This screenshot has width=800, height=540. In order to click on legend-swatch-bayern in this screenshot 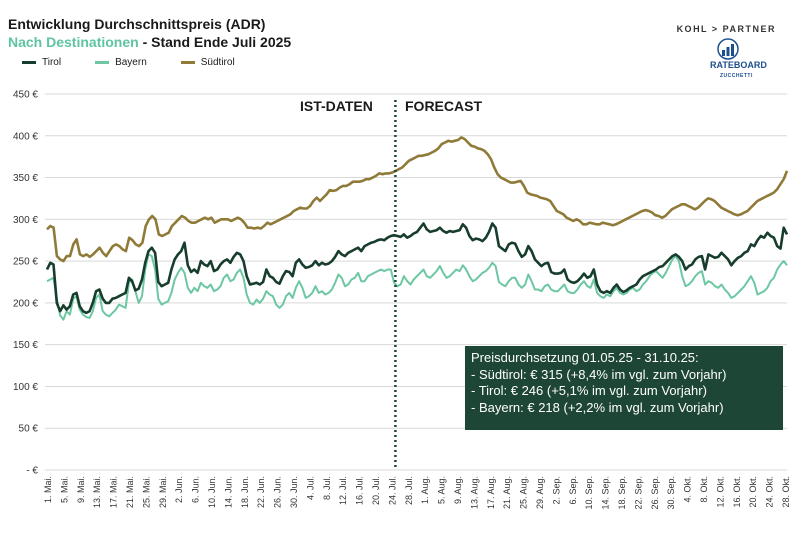, I will do `click(102, 62)`.